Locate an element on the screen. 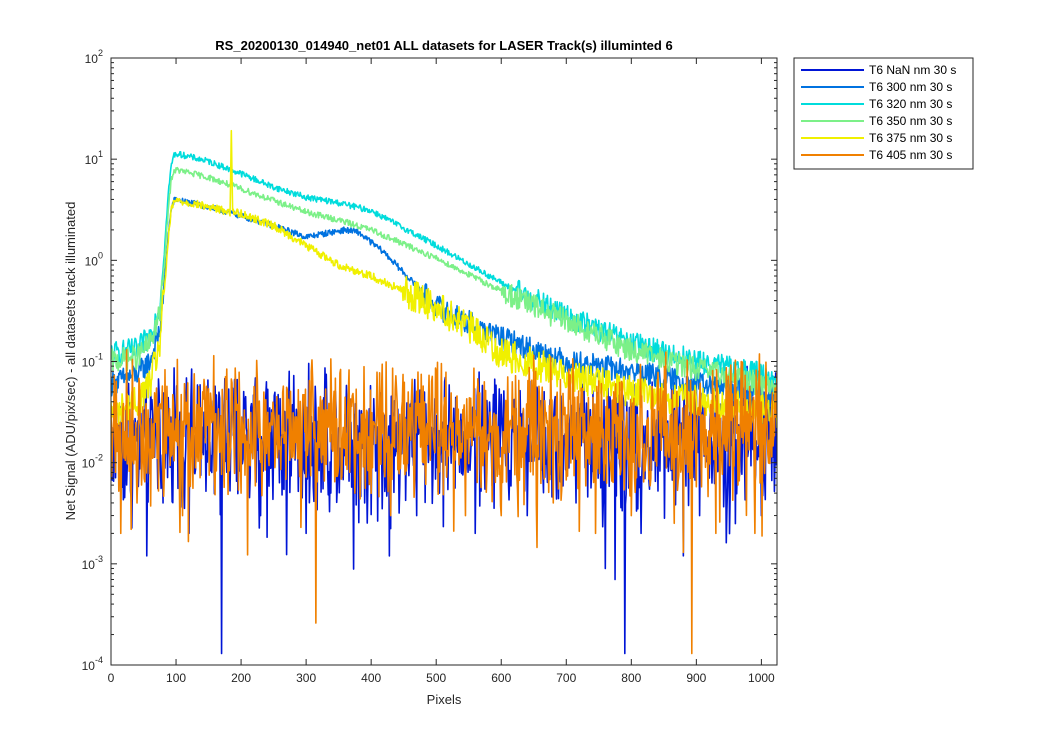 Image resolution: width=1050 pixels, height=750 pixels. x-tick-label: 1000 is located at coordinates (761, 678).